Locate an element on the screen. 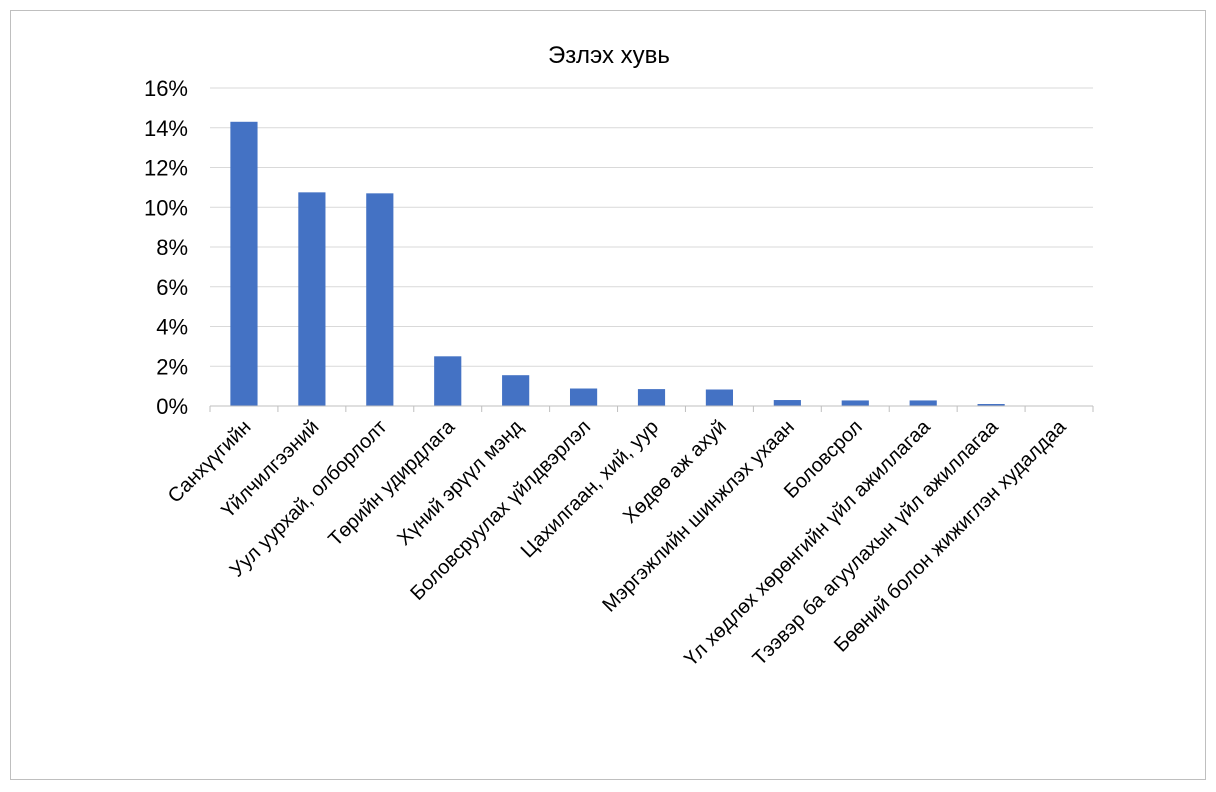 This screenshot has height=792, width=1216. y-tick-label: 14% is located at coordinates (166, 128).